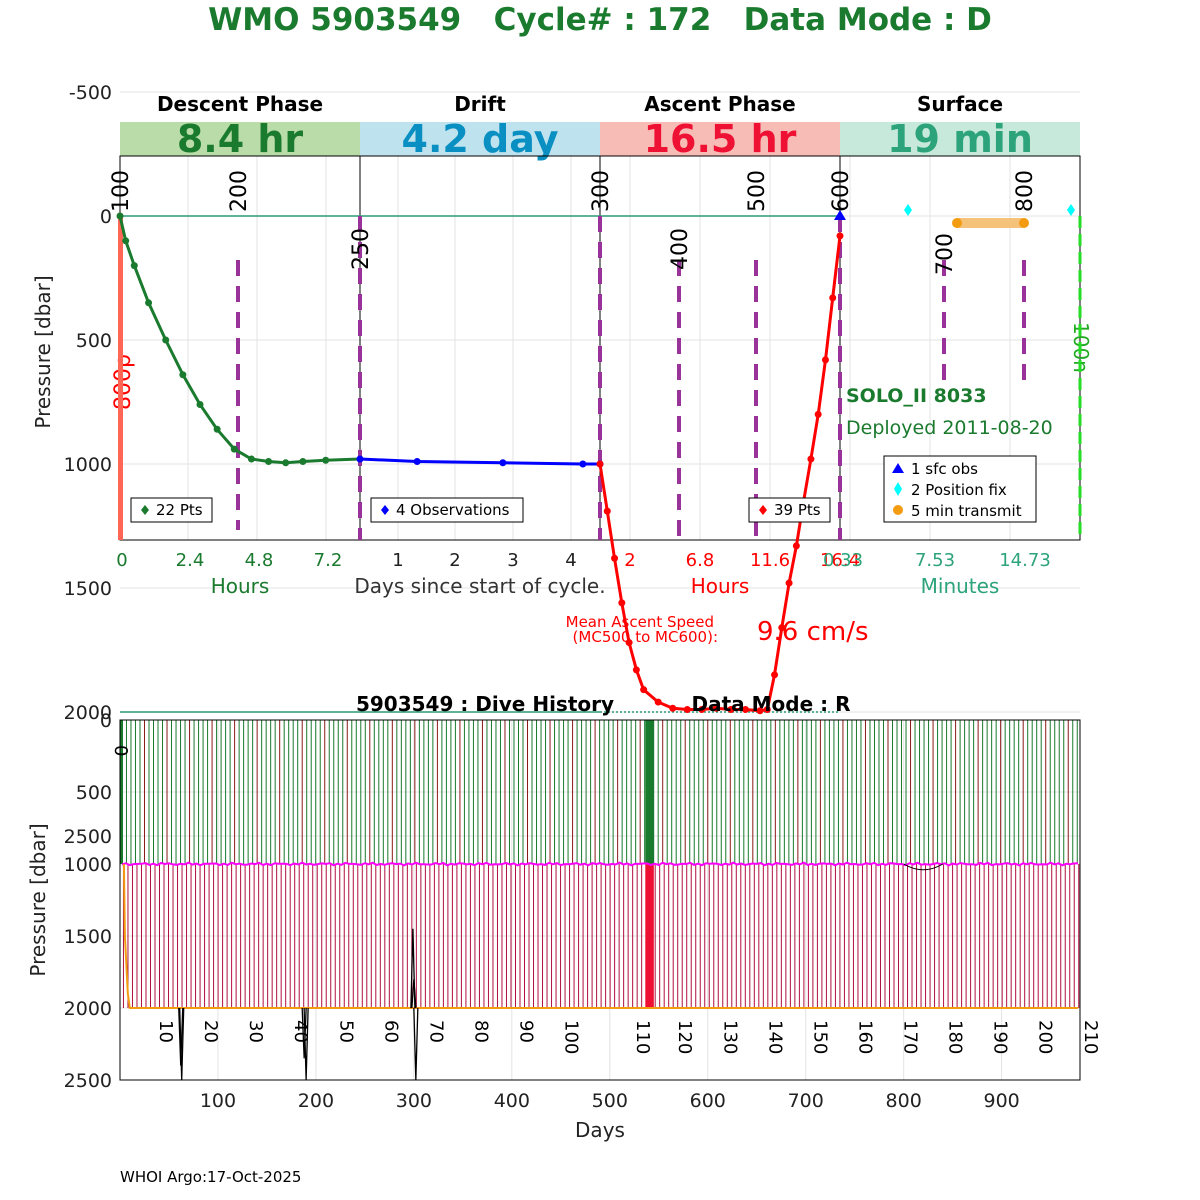 Image resolution: width=1200 pixels, height=1200 pixels. What do you see at coordinates (719, 104) in the screenshot?
I see `phase-title: Ascent Phase` at bounding box center [719, 104].